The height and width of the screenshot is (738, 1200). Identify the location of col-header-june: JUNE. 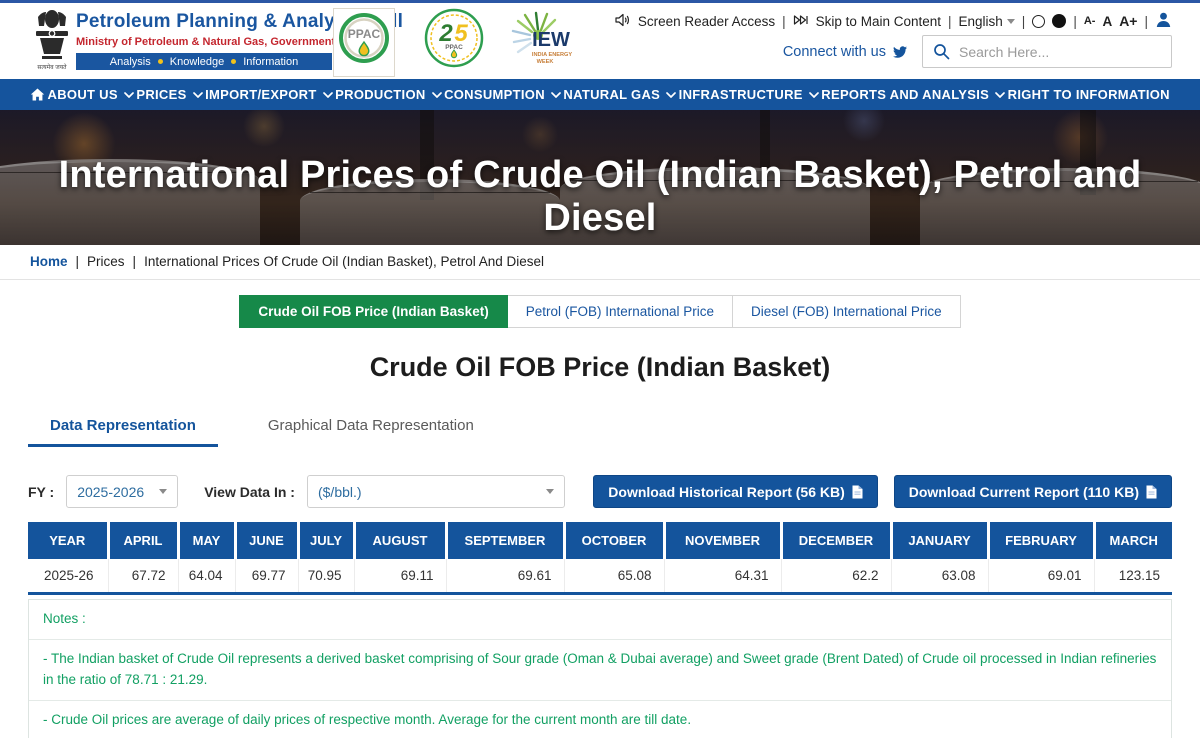
(265, 540).